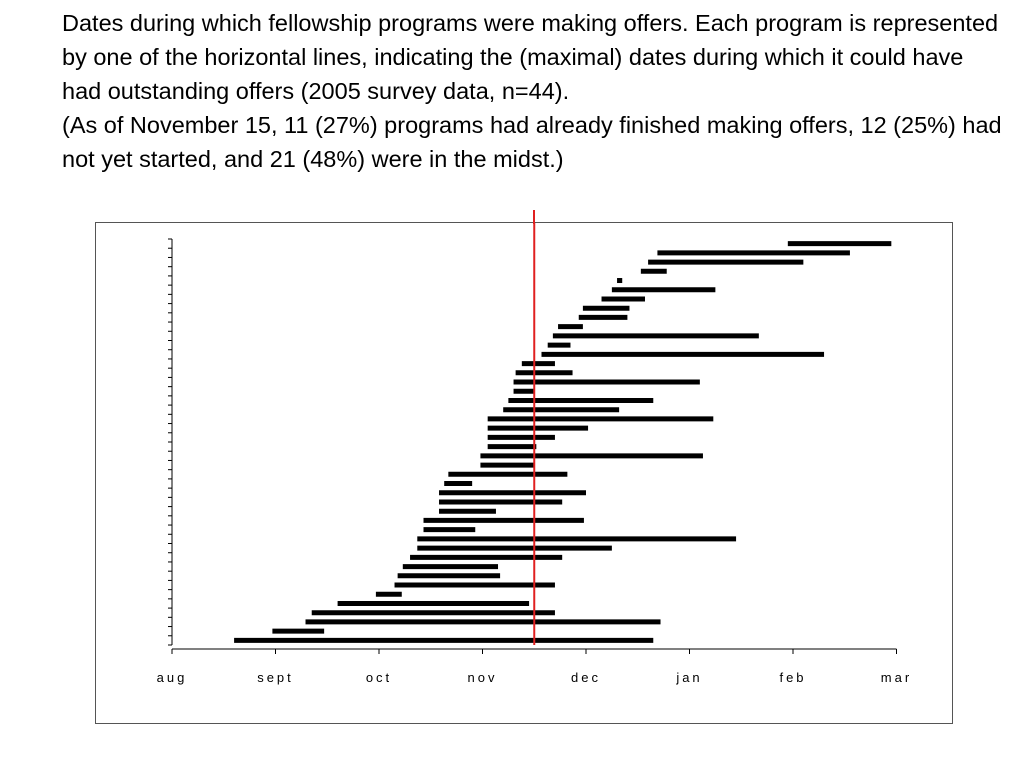 This screenshot has width=1024, height=768. What do you see at coordinates (172, 677) in the screenshot?
I see `x-tick-label: aug` at bounding box center [172, 677].